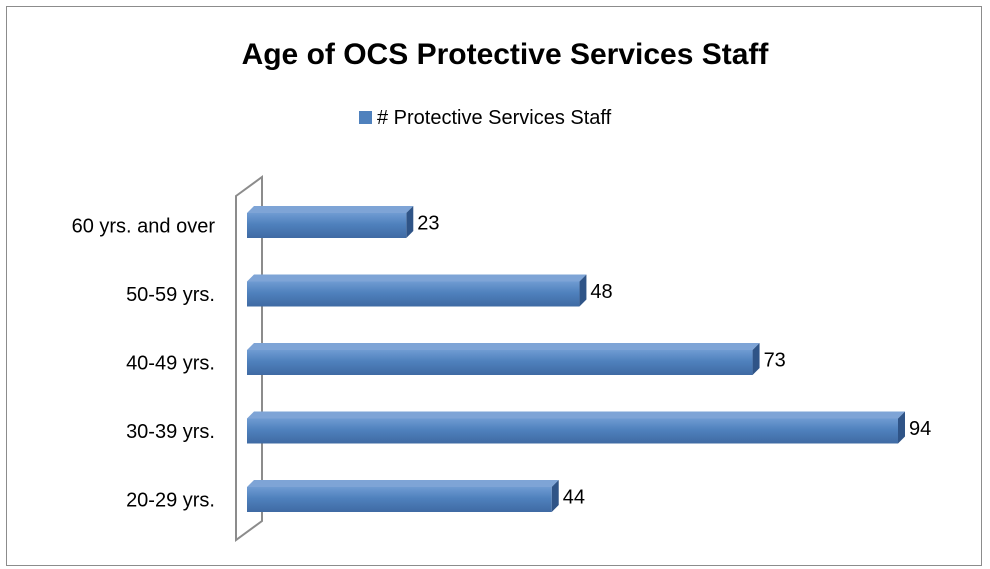 The width and height of the screenshot is (990, 569). I want to click on value-label-40-49-yrs: 73, so click(775, 361).